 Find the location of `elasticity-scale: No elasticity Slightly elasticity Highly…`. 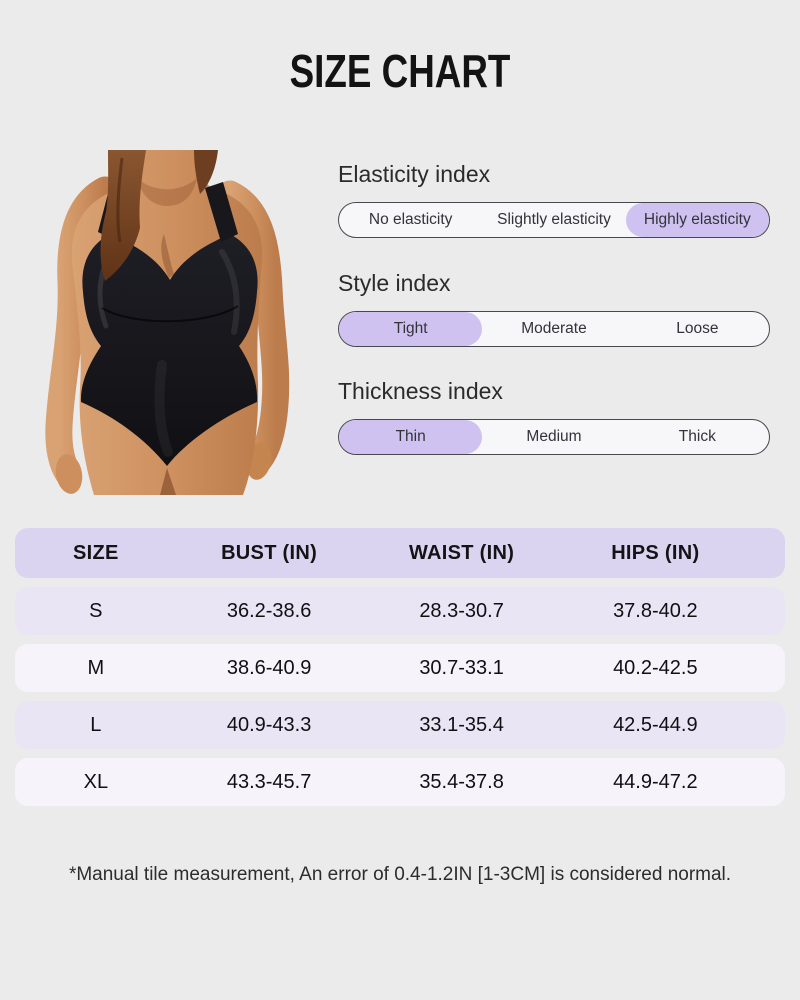

elasticity-scale: No elasticity Slightly elasticity Highly… is located at coordinates (554, 220).